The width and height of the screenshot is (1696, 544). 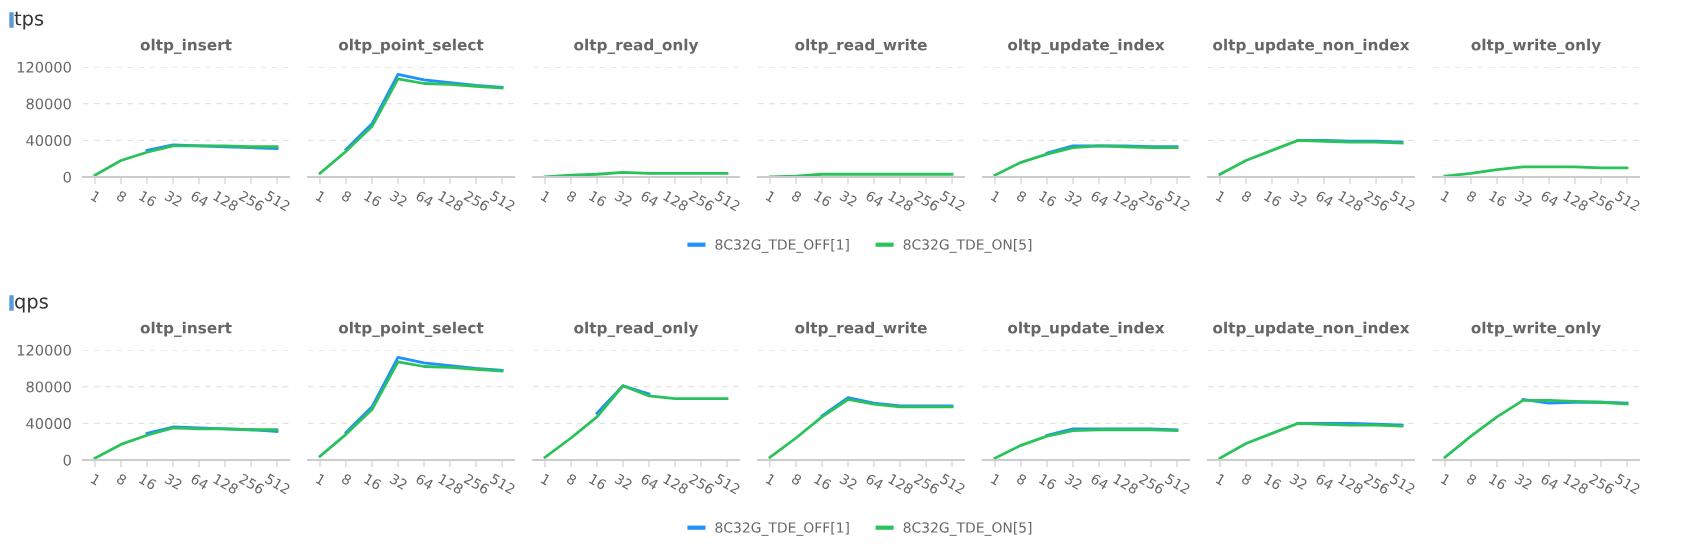 I want to click on chart-title: oltp_write_only, so click(x=1536, y=329).